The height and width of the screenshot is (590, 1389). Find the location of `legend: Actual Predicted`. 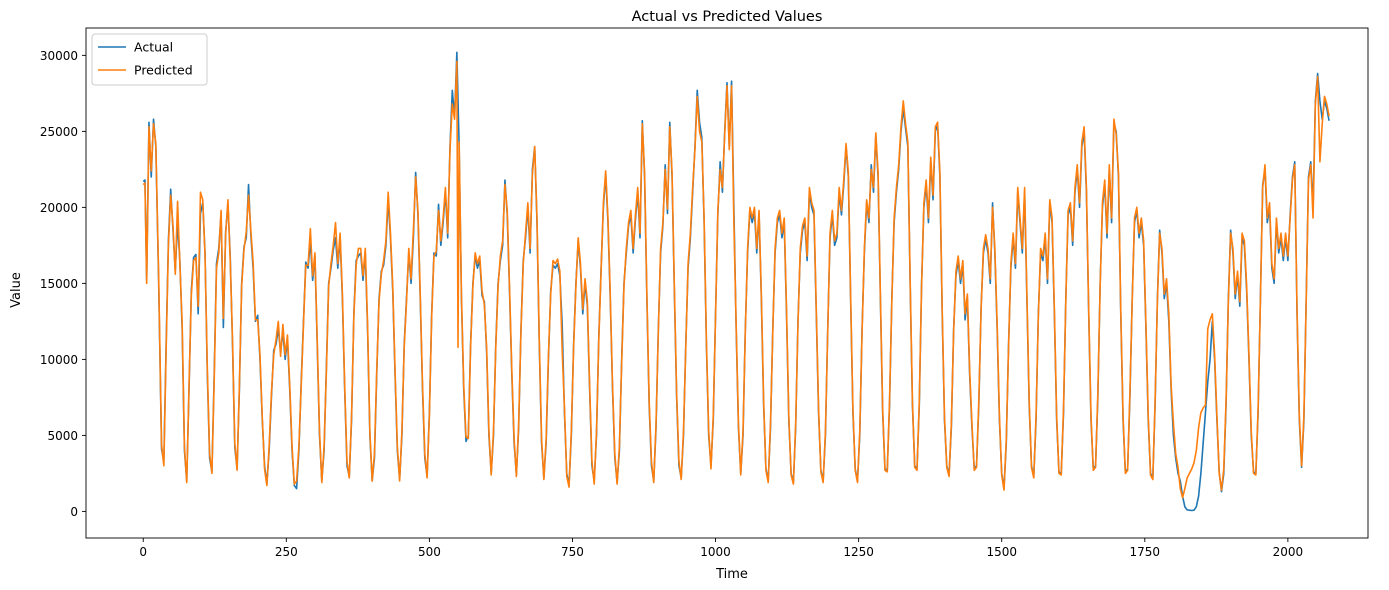

legend: Actual Predicted is located at coordinates (149, 59).